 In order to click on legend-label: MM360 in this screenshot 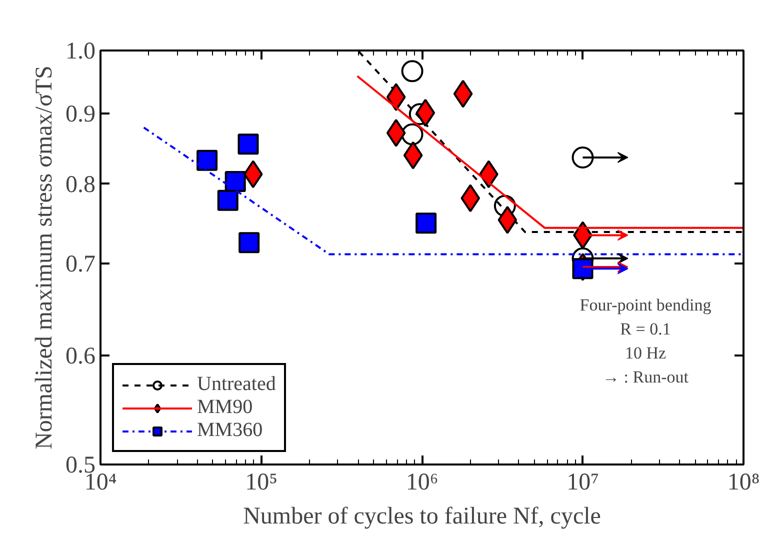, I will do `click(230, 430)`.